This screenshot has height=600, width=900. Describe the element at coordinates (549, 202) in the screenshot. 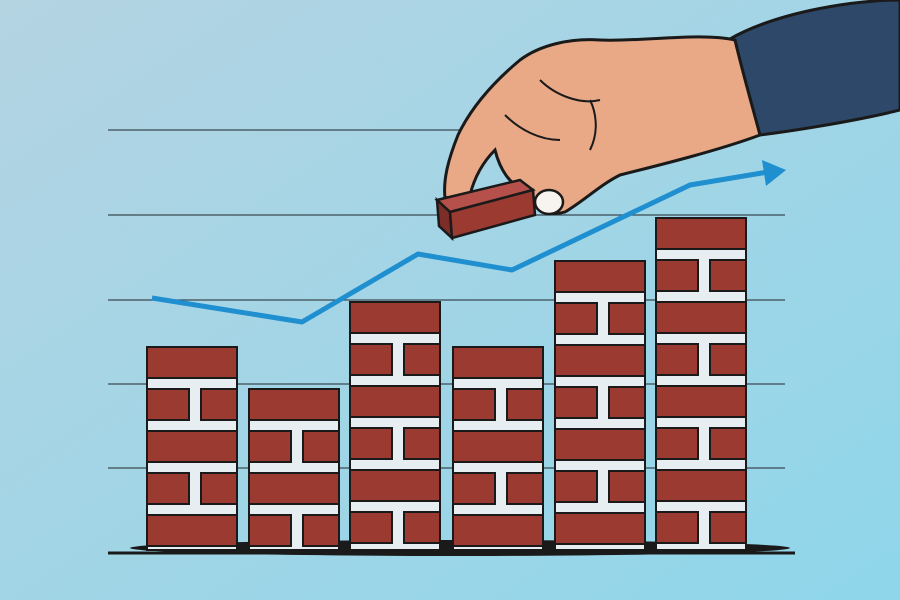

I see `thumbnail` at that location.